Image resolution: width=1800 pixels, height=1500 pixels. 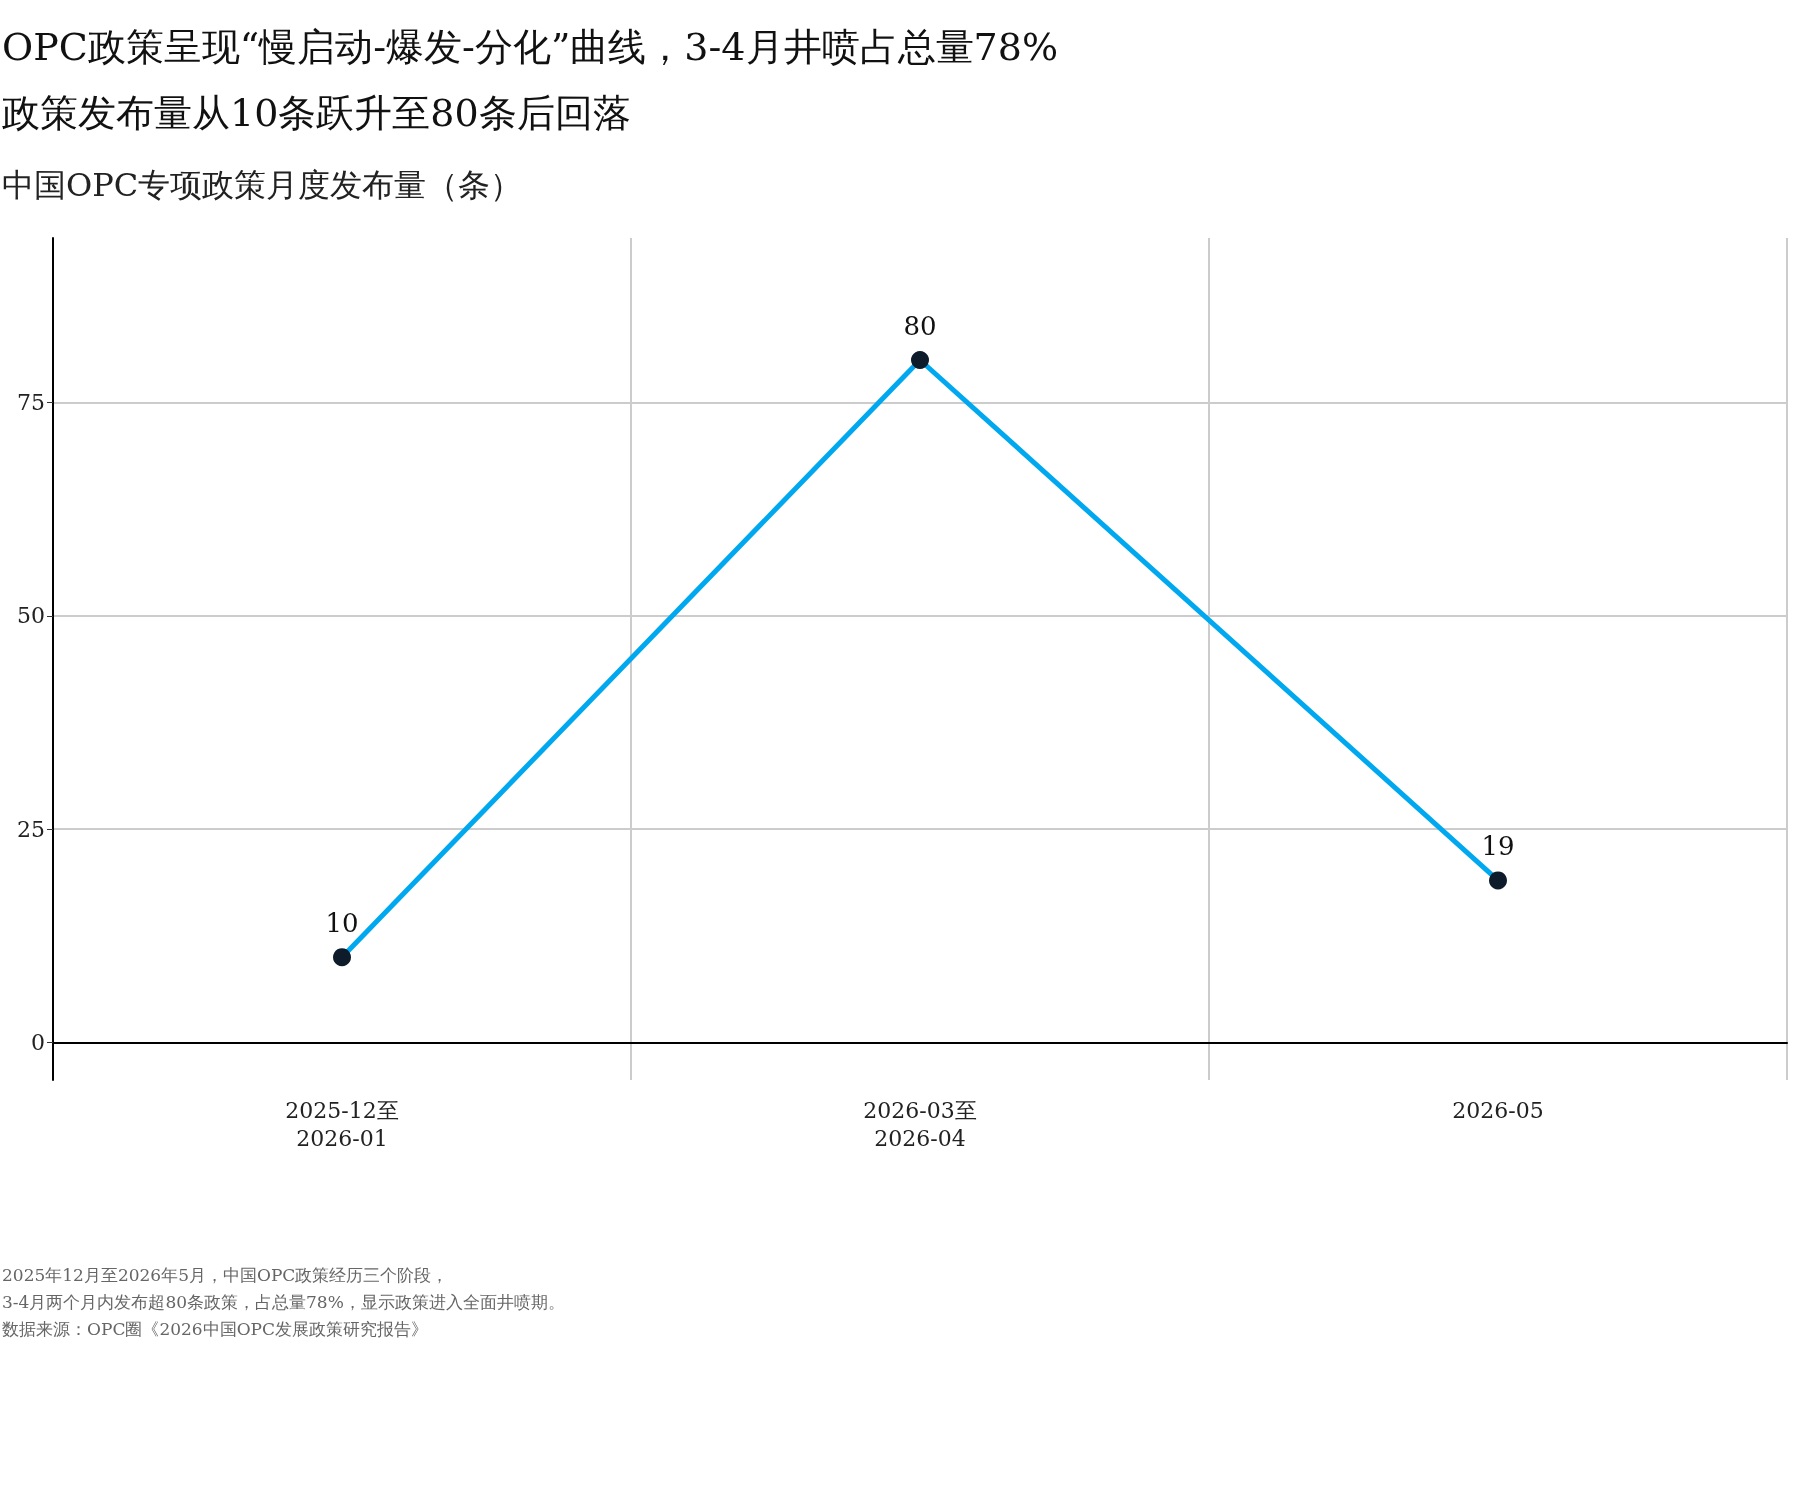 I want to click on x-tick-label: 2026-05, so click(x=1498, y=1110).